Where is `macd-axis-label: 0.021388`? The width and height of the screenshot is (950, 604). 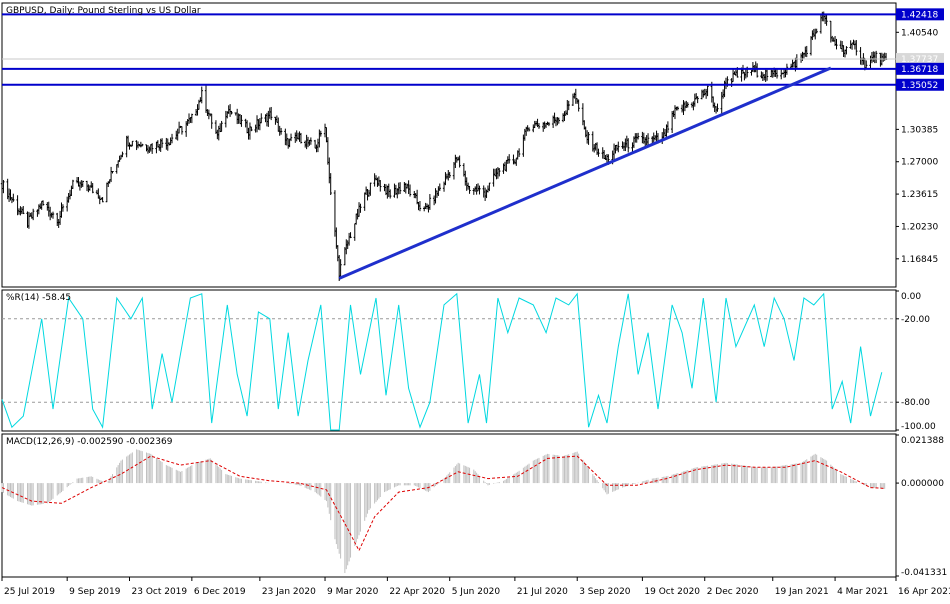 macd-axis-label: 0.021388 is located at coordinates (922, 441).